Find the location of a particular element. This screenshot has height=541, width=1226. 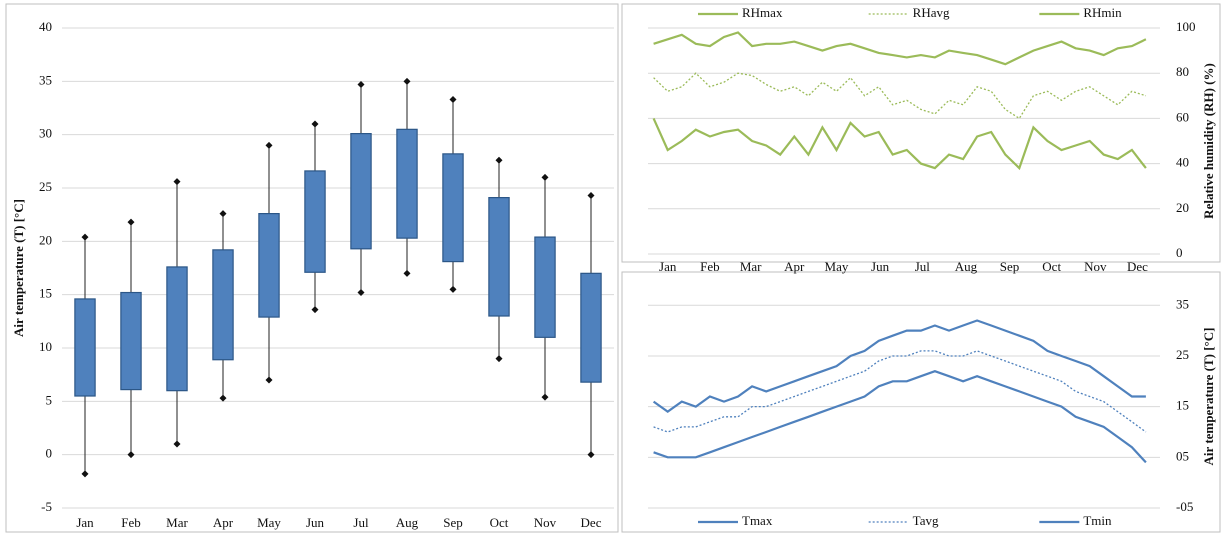

legend-label: Tmin is located at coordinates (1097, 520).